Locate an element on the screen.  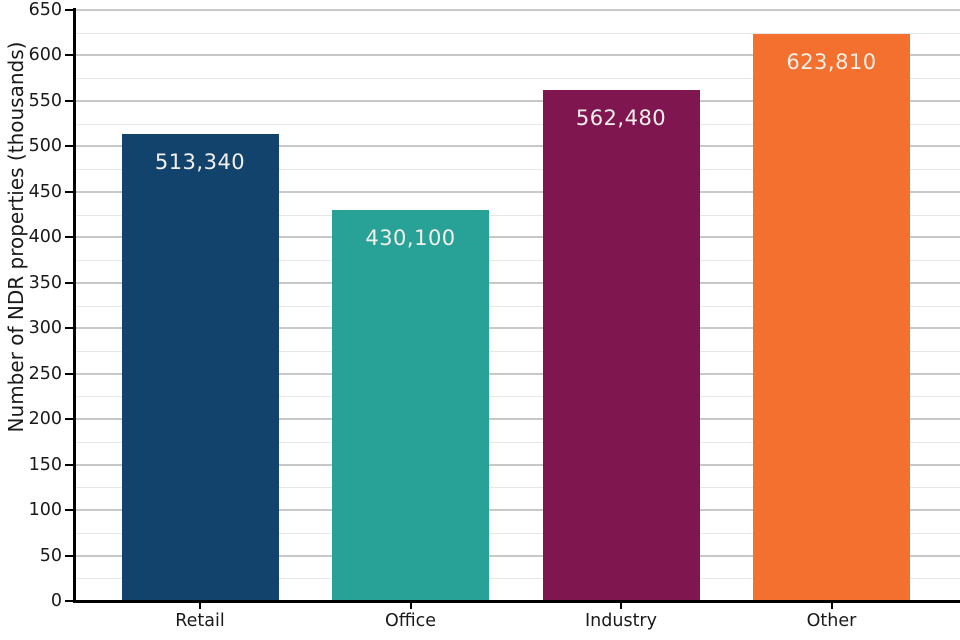
x-tick-label-industry: Industry is located at coordinates (621, 621).